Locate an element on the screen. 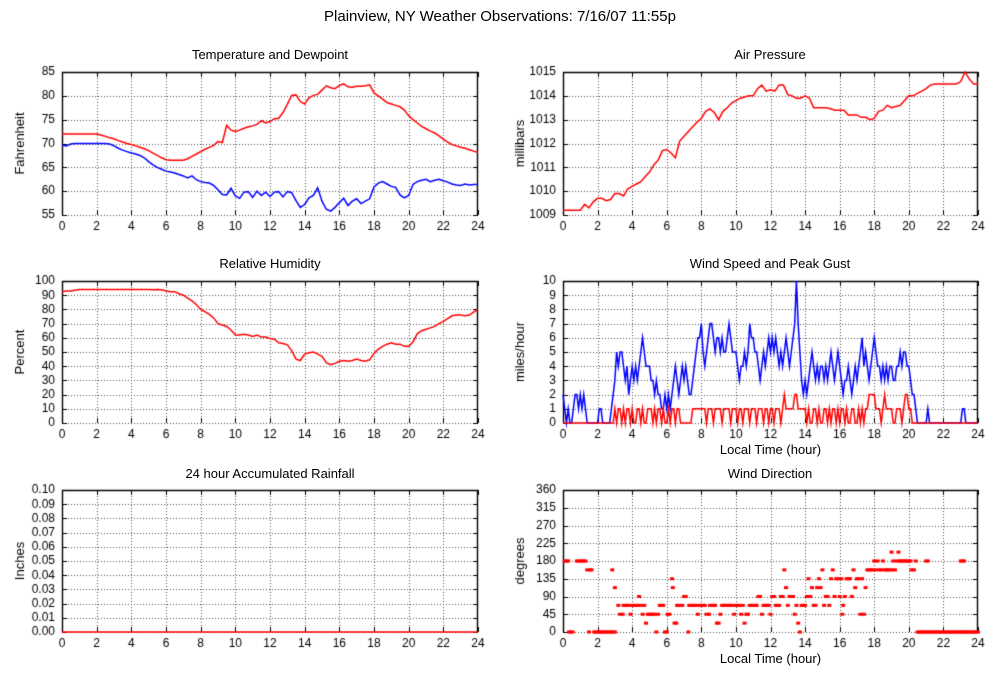  chart-title: Relative Humidity is located at coordinates (270, 263).